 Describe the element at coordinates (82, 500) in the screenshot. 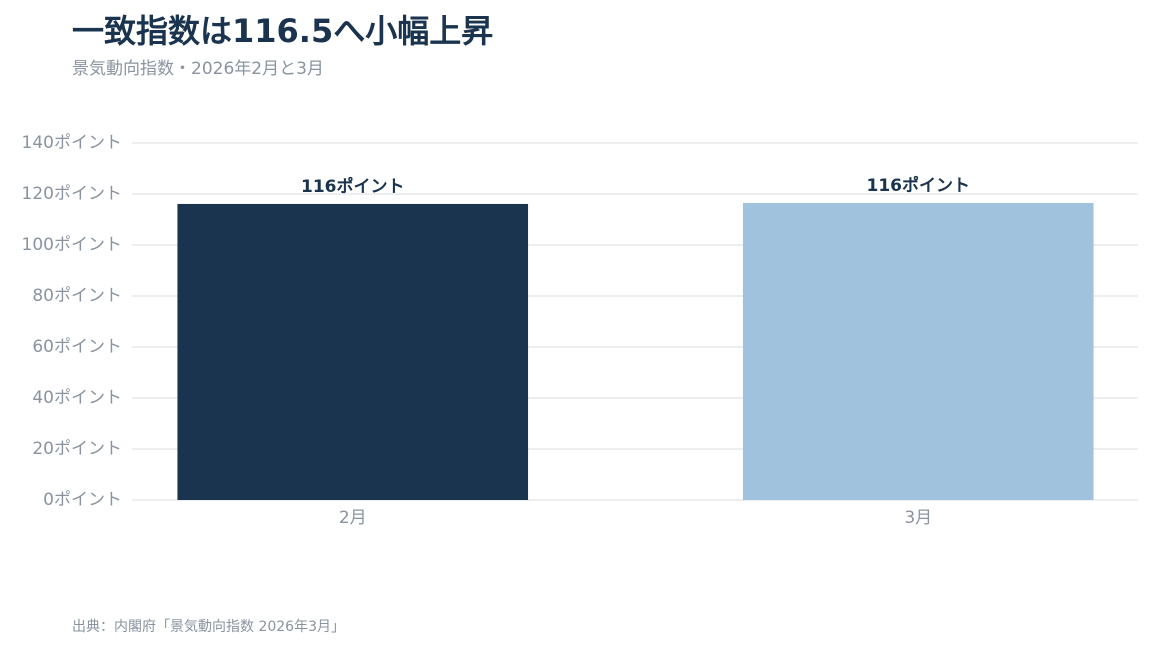

I see `y-tick-label: 0ポイント` at that location.